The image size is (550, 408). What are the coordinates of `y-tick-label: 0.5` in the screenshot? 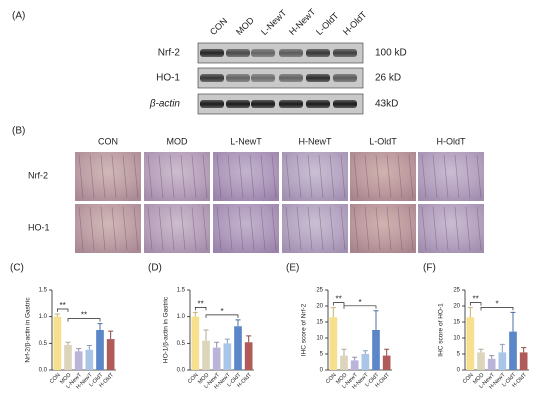 It's located at (181, 344).